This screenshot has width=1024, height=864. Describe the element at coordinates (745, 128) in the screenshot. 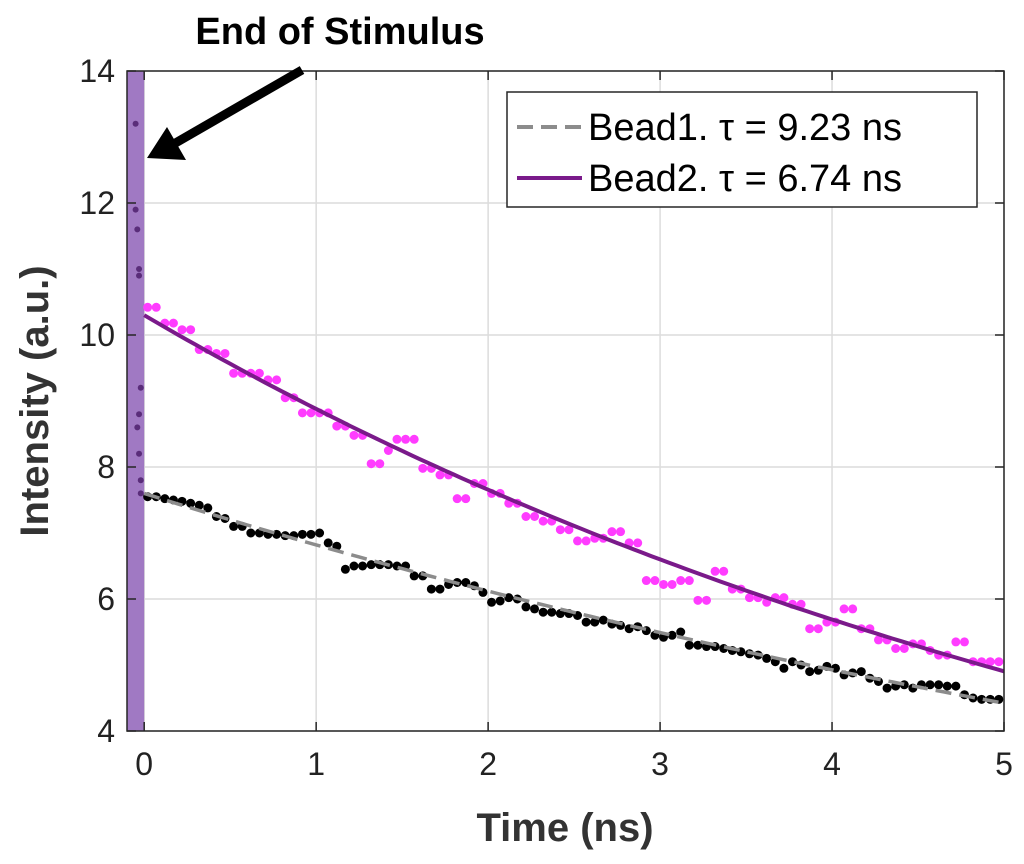

I see `legend-label-bead1: Bead1. τ = 9.23 ns` at that location.